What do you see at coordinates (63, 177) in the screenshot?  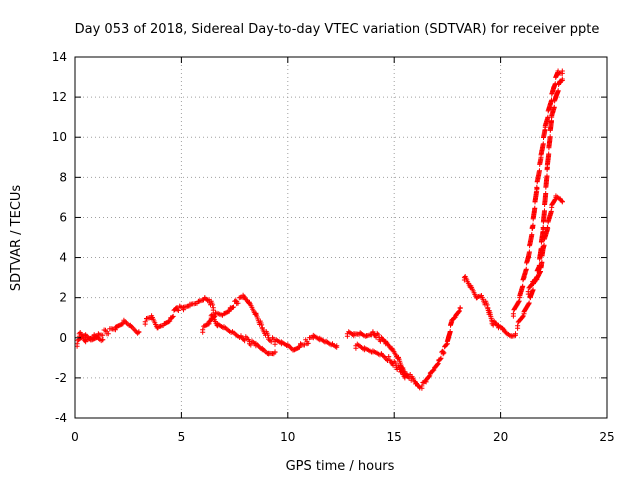 I see `y-tick-label: 8` at bounding box center [63, 177].